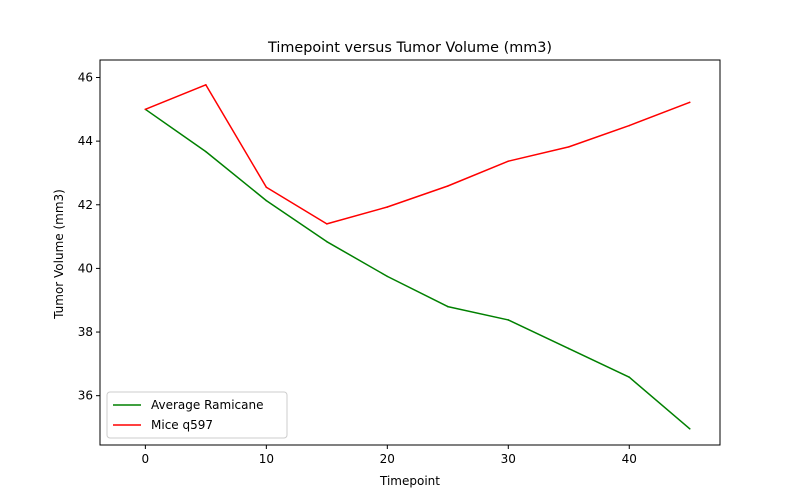  Describe the element at coordinates (85, 78) in the screenshot. I see `y-tick-label: 46` at that location.